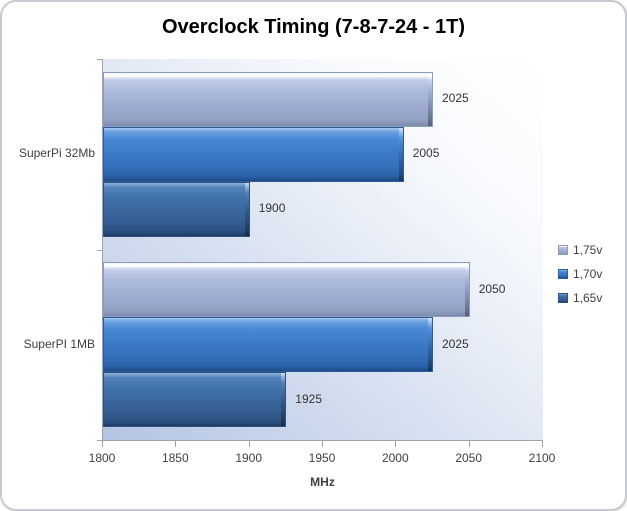  Describe the element at coordinates (322, 458) in the screenshot. I see `x-axis-tick-label: 1950` at that location.